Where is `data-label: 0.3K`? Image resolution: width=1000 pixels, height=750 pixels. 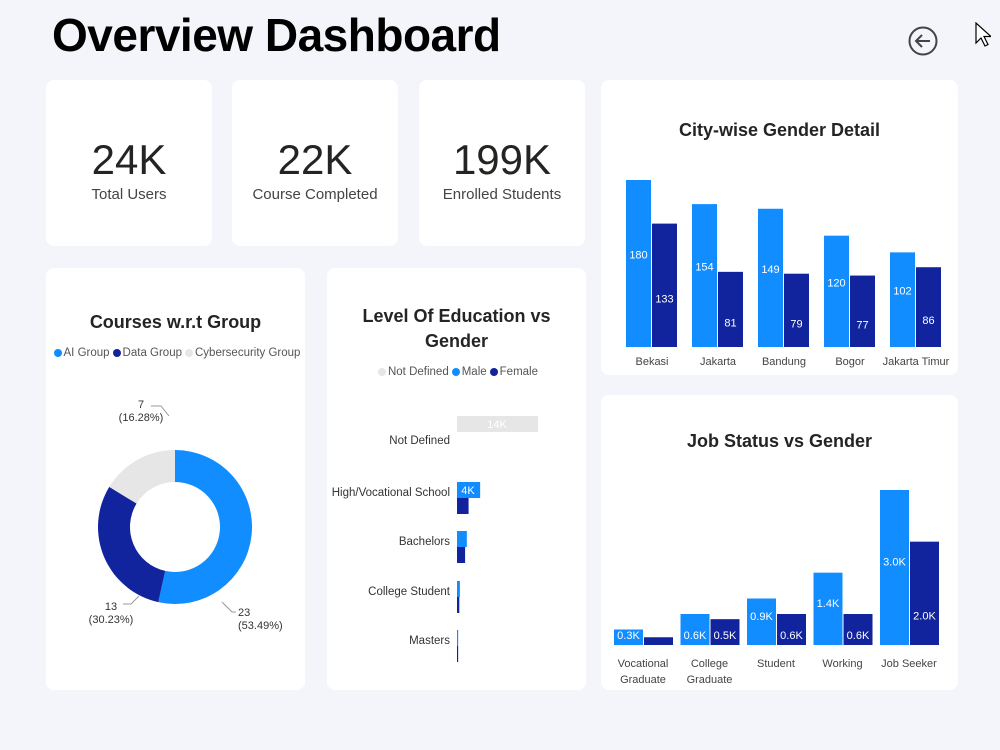 data-label: 0.3K is located at coordinates (628, 636).